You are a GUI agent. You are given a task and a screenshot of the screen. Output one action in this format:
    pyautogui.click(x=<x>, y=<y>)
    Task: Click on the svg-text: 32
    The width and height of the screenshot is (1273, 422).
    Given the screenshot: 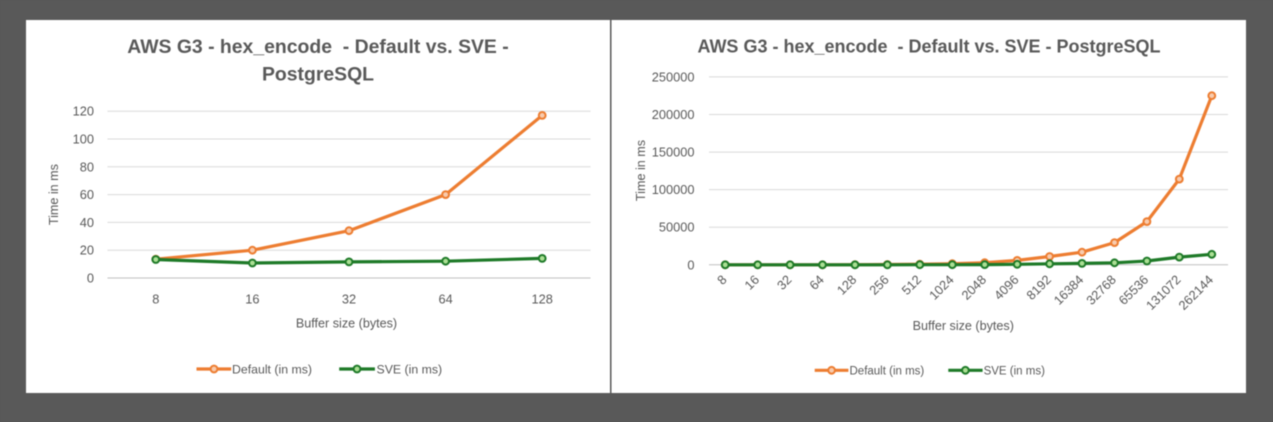 What is the action you would take?
    pyautogui.click(x=349, y=299)
    